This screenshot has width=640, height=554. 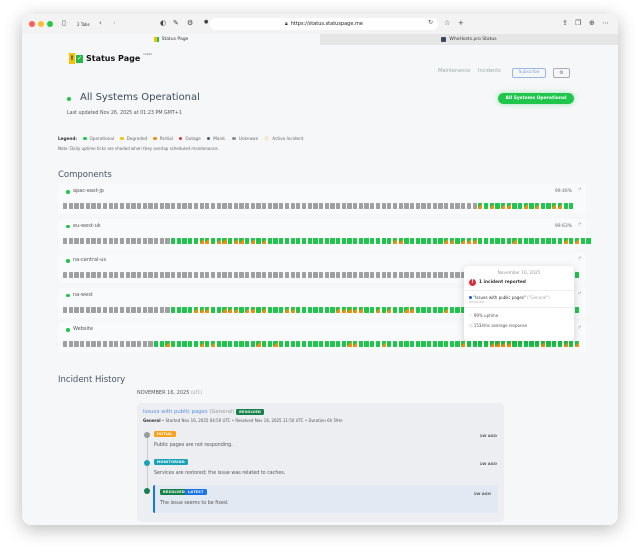 What do you see at coordinates (176, 23) in the screenshot?
I see `extension-icon: ✎` at bounding box center [176, 23].